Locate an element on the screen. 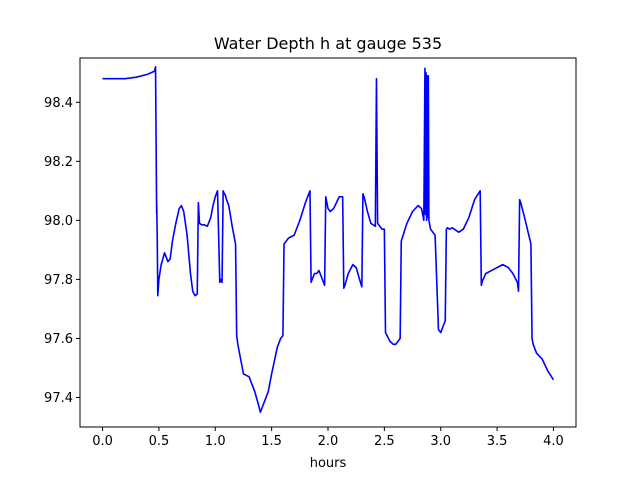 The image size is (640, 480). x-tick-label: 2.0 is located at coordinates (328, 441).